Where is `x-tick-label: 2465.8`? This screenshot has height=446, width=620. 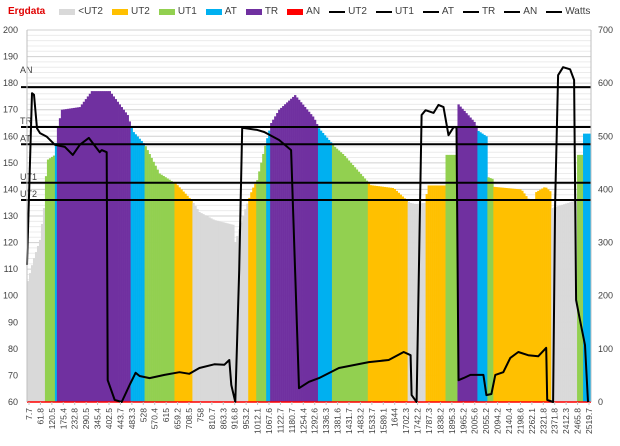 x-tick-label: 2465.8 is located at coordinates (578, 421).